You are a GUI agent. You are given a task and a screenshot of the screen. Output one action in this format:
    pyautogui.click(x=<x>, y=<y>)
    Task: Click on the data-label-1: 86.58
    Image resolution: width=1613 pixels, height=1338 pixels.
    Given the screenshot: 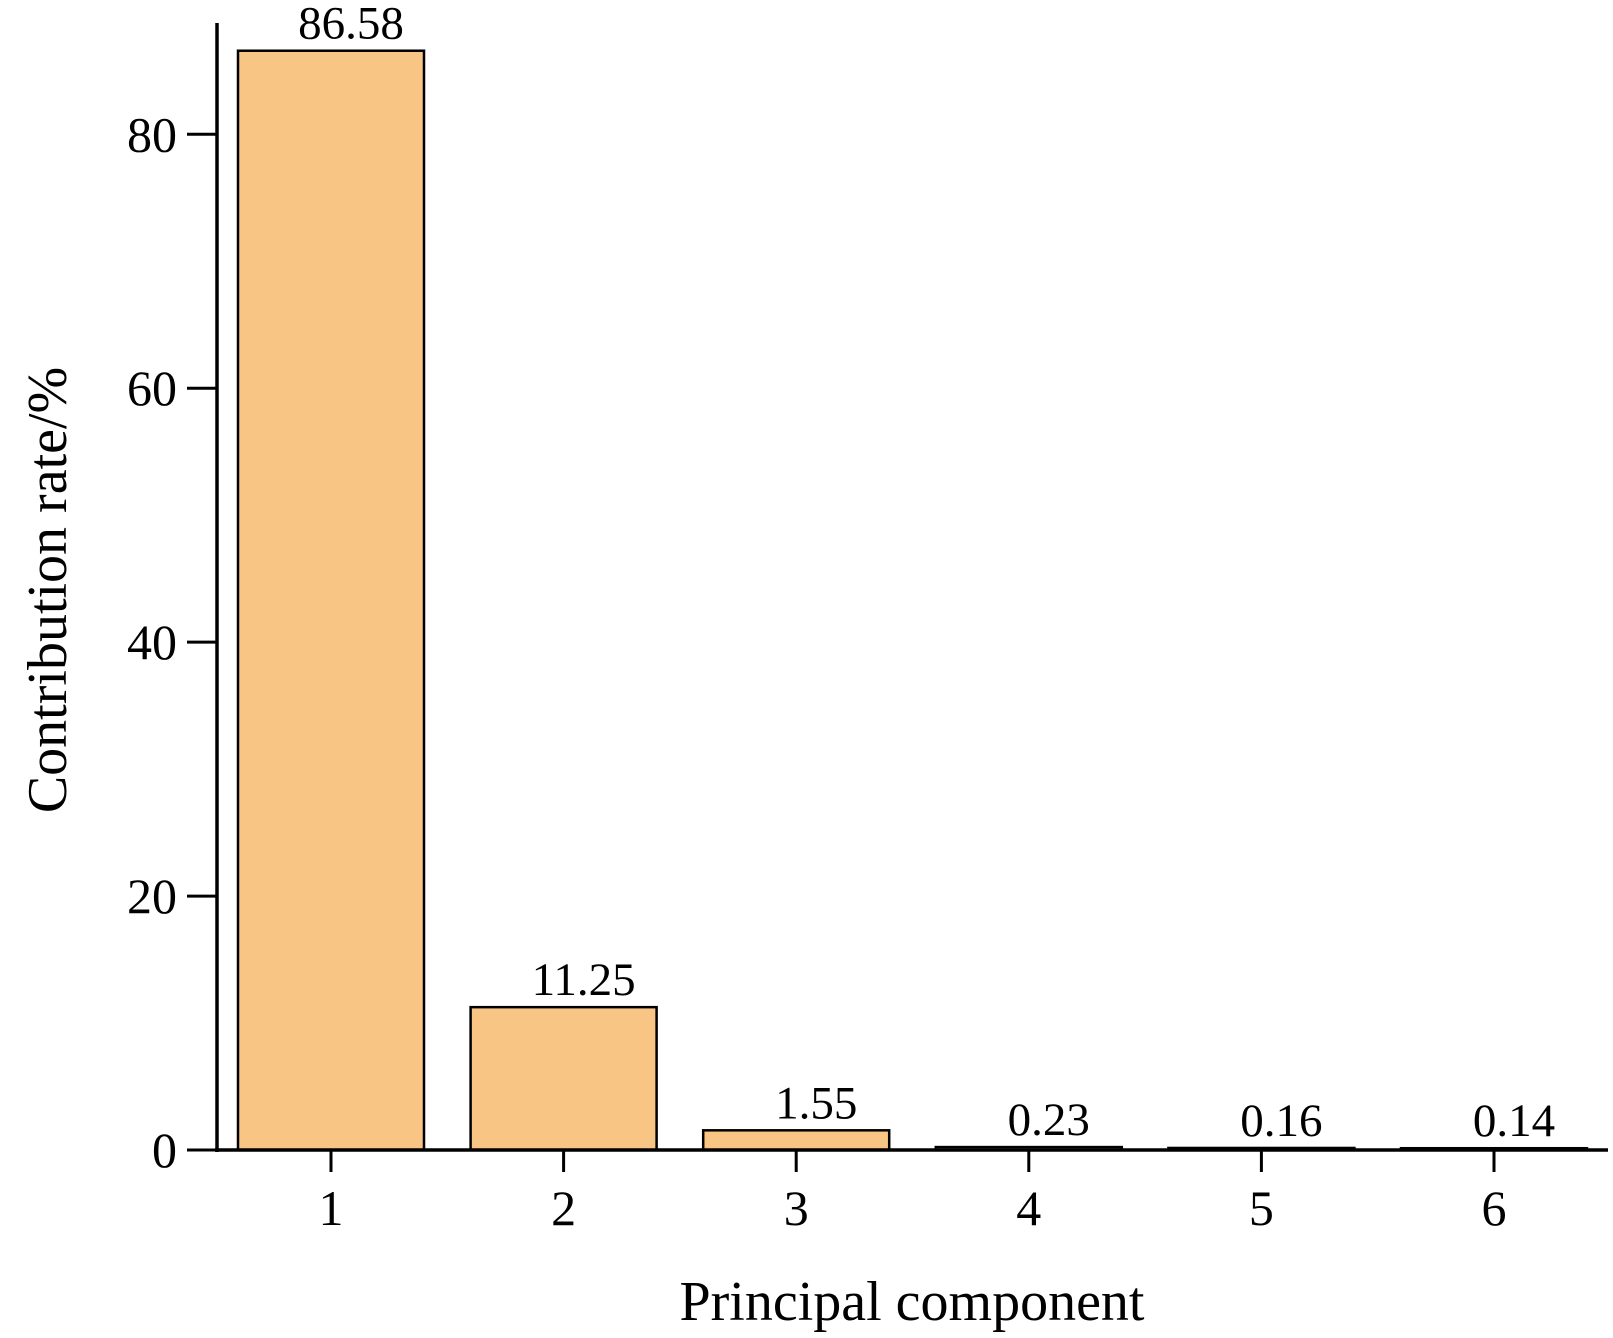 What is the action you would take?
    pyautogui.click(x=351, y=25)
    